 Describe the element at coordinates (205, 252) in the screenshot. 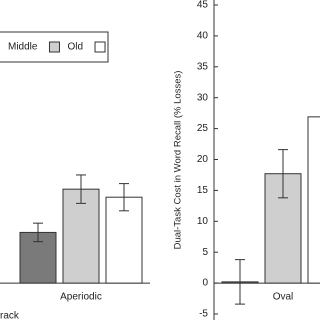

I see `y-tick-label: 5` at that location.